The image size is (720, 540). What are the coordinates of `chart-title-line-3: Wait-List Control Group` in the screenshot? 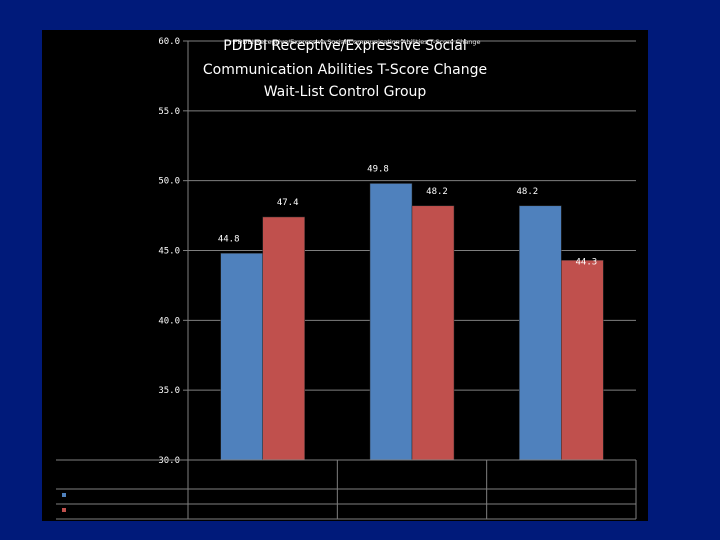 It's located at (345, 92).